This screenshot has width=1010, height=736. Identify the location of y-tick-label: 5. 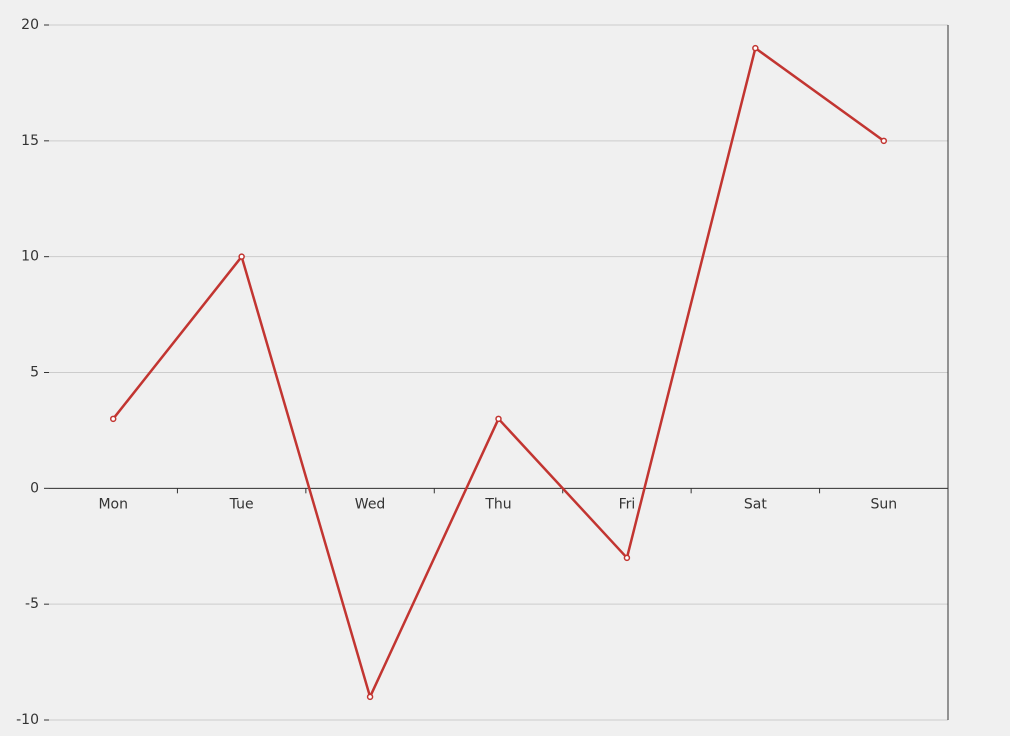
(34, 373).